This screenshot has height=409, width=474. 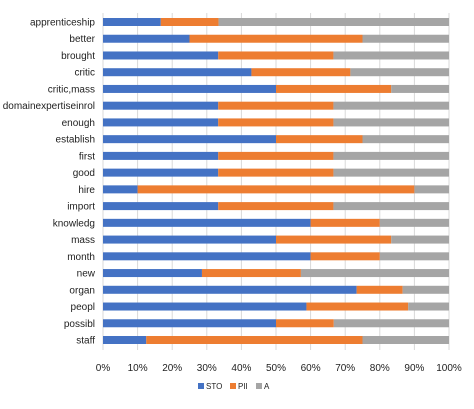 I want to click on category-label: enough, so click(x=78, y=123).